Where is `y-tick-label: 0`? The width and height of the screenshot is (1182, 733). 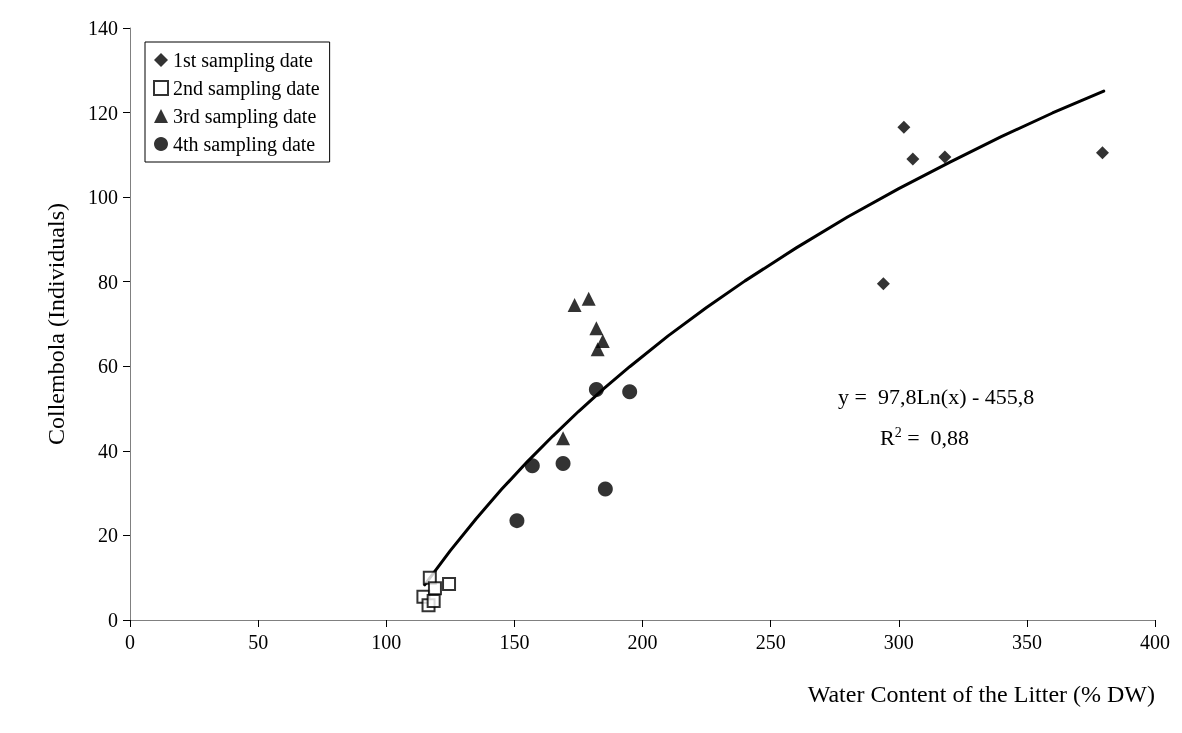
y-tick-label: 0 is located at coordinates (113, 620).